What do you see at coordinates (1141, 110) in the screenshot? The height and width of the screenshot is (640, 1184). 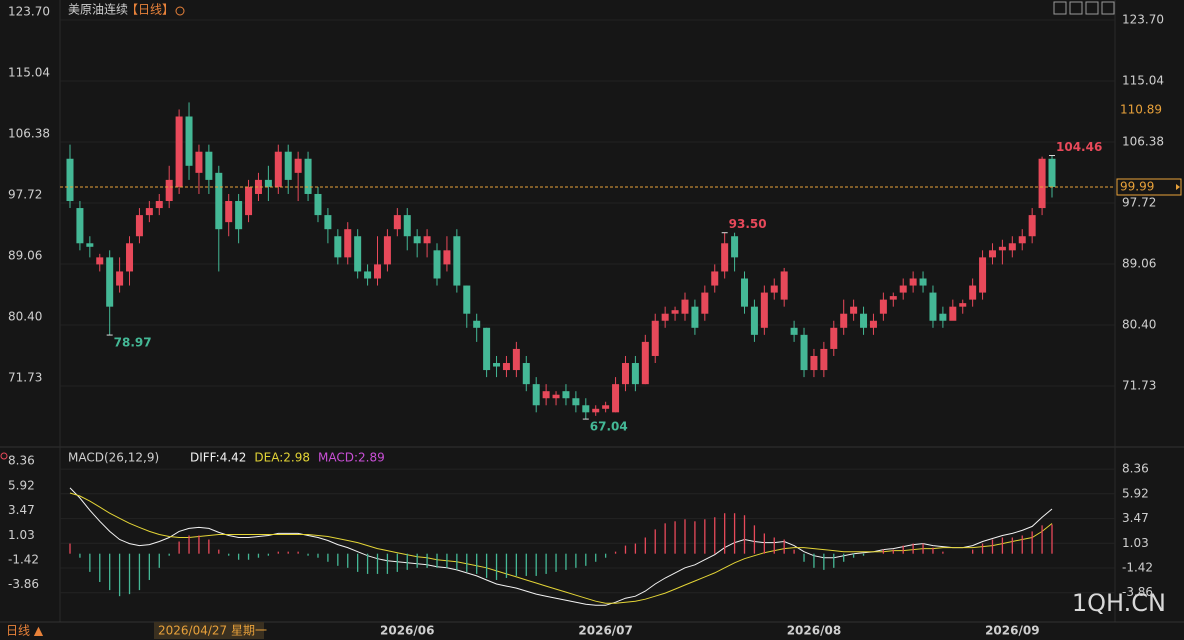 I see `crosshair-price-label: 110.89` at bounding box center [1141, 110].